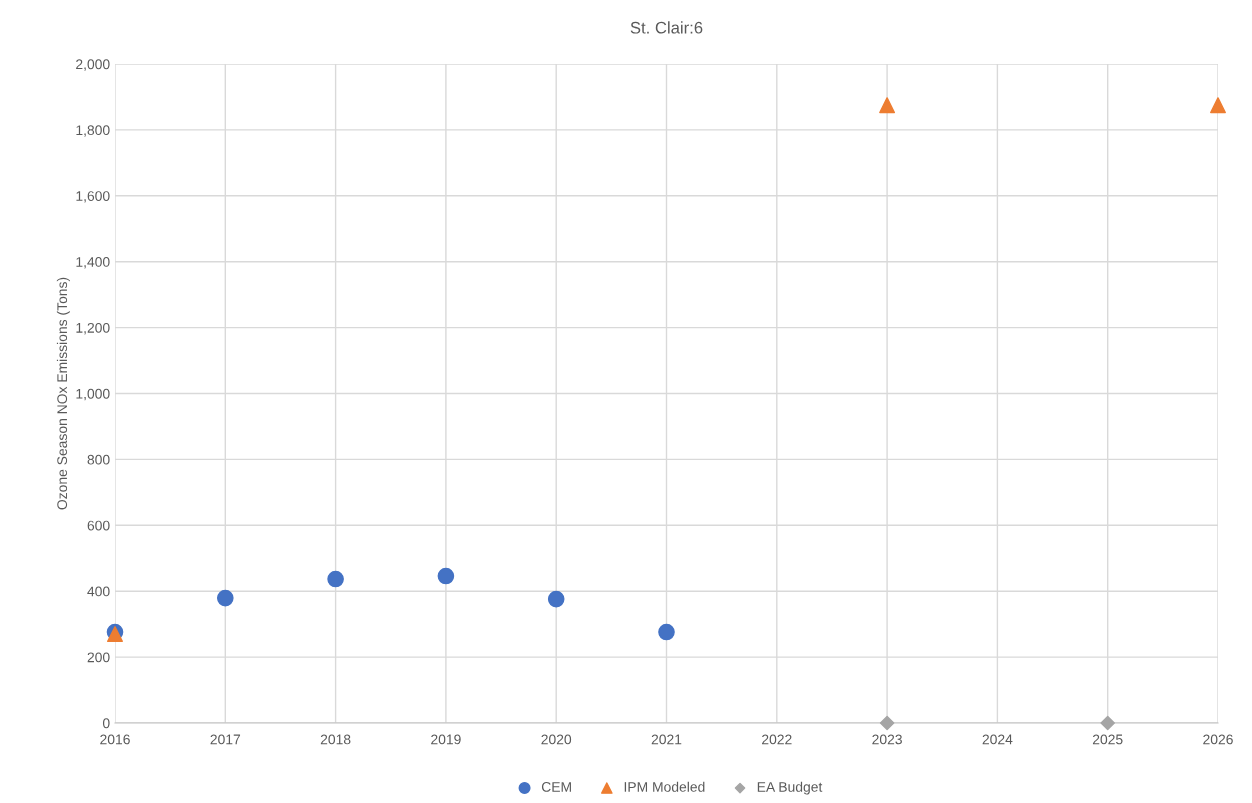 The image size is (1252, 803). I want to click on y-tick-label: 1,400, so click(93, 263).